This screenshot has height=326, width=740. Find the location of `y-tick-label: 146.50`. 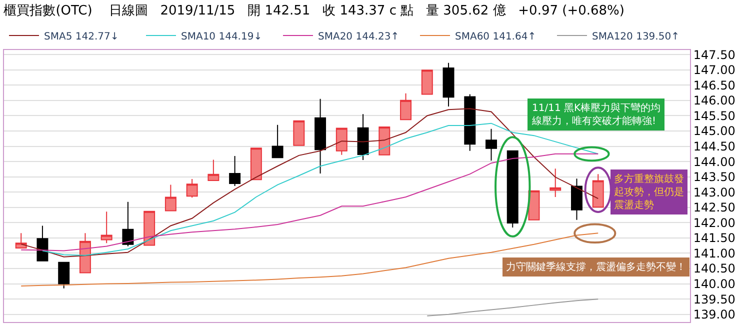

y-tick-label: 146.50 is located at coordinates (714, 85).